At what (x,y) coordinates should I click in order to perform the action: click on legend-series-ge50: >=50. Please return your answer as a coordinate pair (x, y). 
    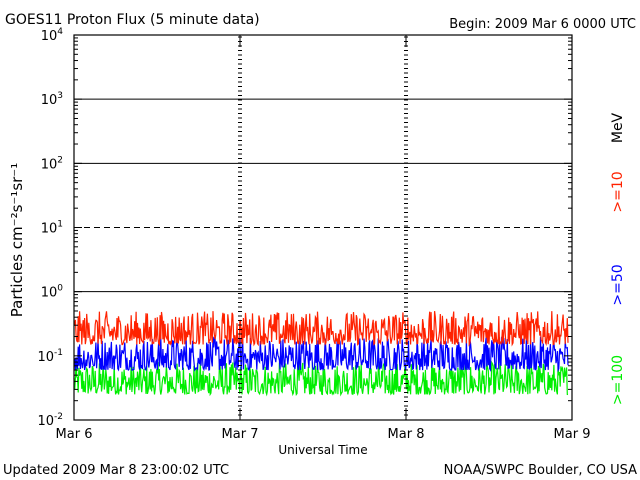
    Looking at the image, I should click on (618, 284).